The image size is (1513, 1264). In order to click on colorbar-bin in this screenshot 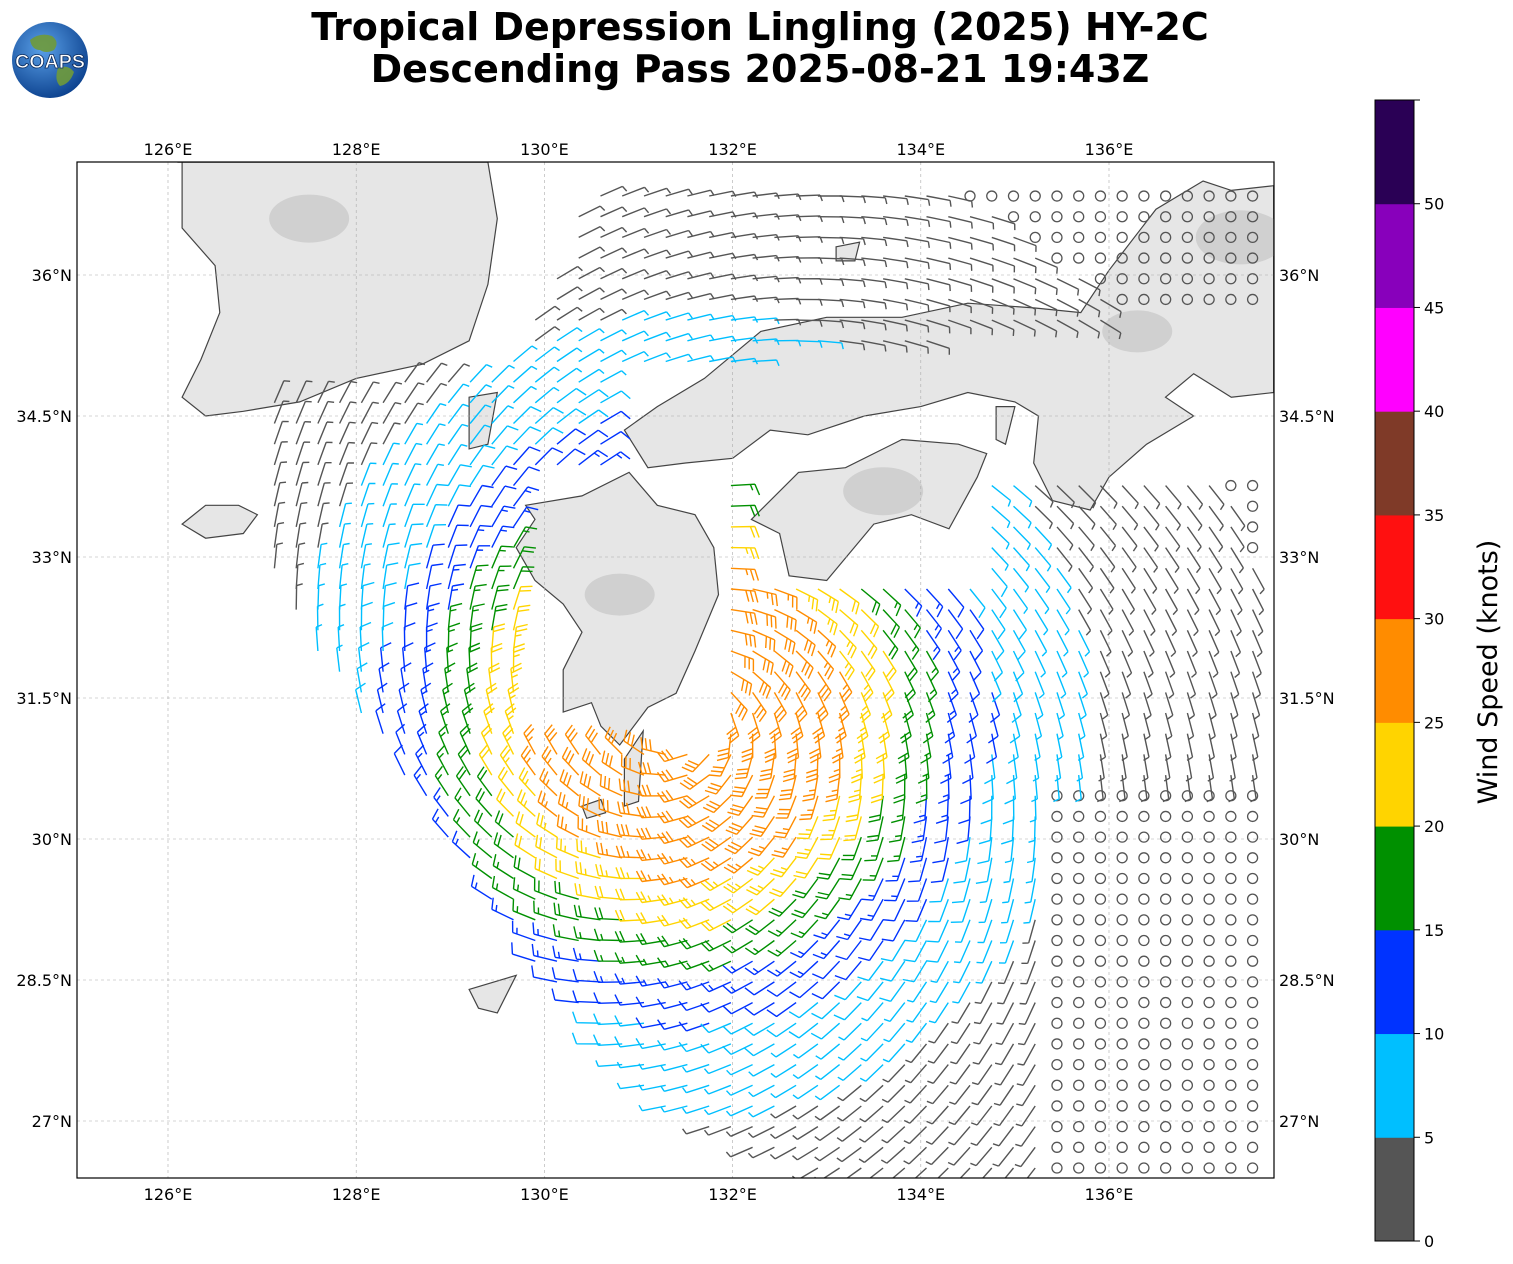, I will do `click(1394, 359)`.